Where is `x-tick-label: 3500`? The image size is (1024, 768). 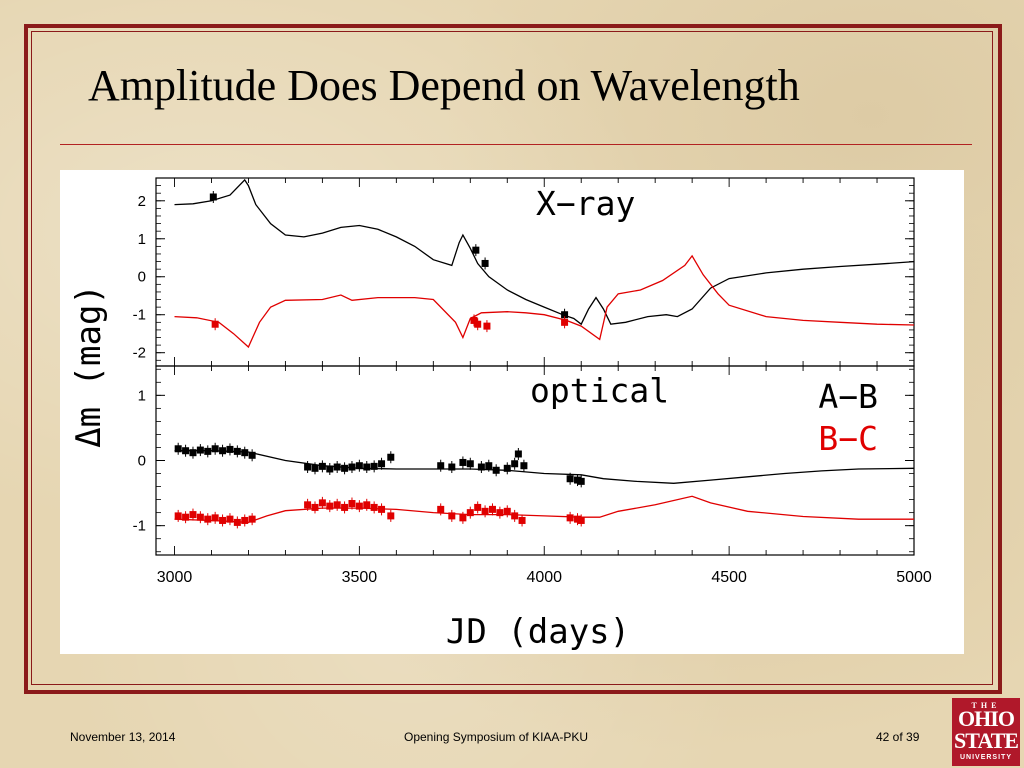
x-tick-label: 3500 is located at coordinates (360, 577).